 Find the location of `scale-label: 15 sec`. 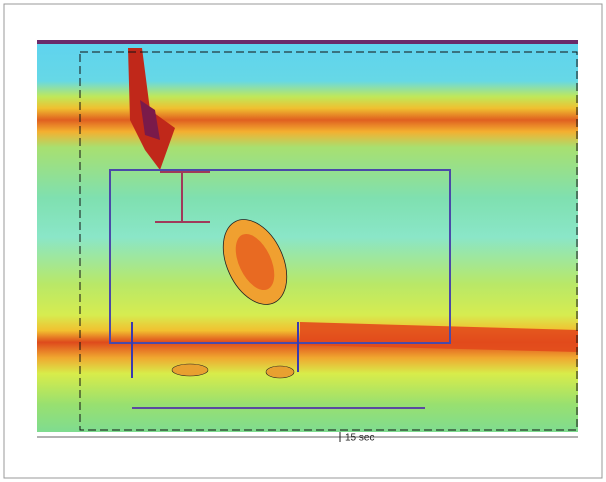

scale-label: 15 sec is located at coordinates (359, 438).